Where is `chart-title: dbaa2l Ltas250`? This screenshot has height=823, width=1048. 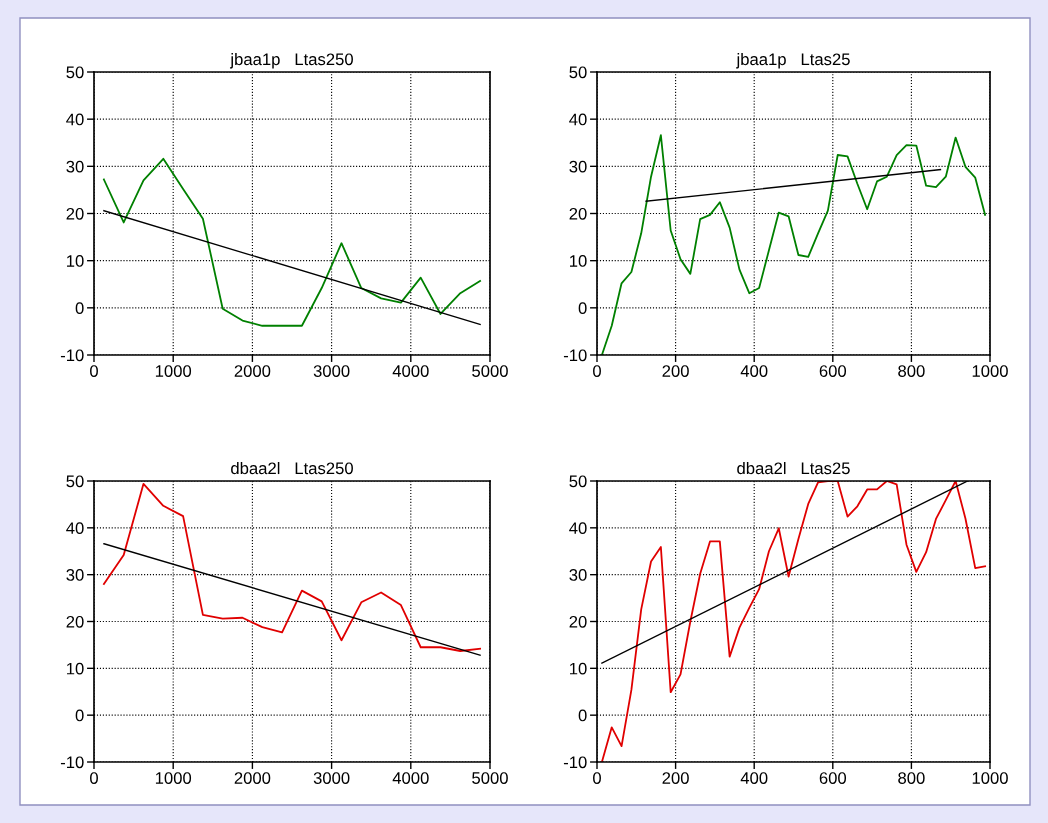
chart-title: dbaa2l Ltas250 is located at coordinates (292, 468).